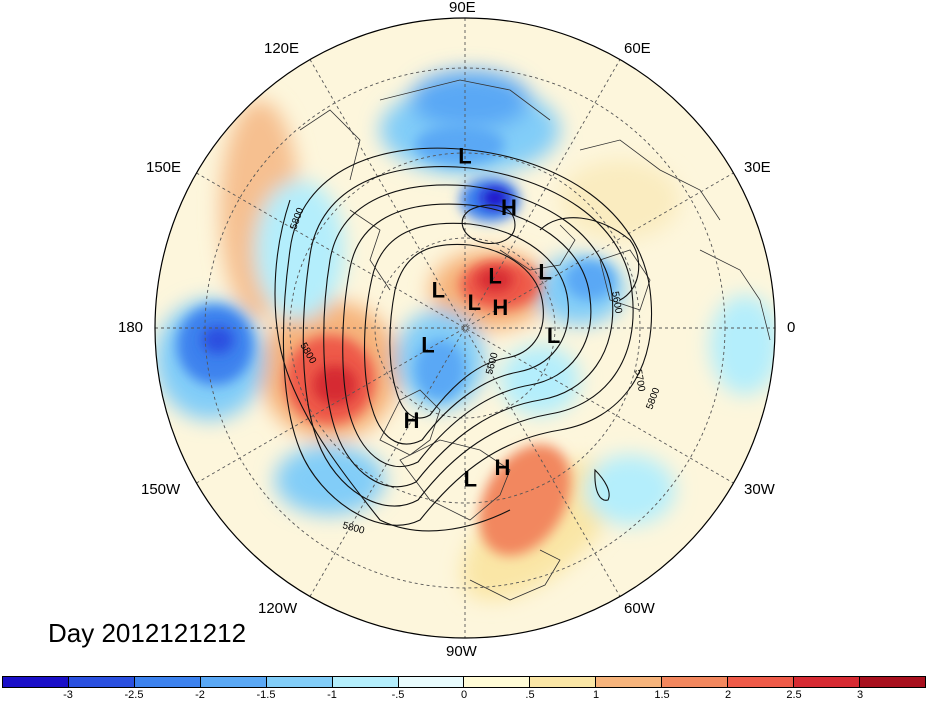 The image size is (928, 702). What do you see at coordinates (596, 695) in the screenshot?
I see `colorbar-tick-label: 1` at bounding box center [596, 695].